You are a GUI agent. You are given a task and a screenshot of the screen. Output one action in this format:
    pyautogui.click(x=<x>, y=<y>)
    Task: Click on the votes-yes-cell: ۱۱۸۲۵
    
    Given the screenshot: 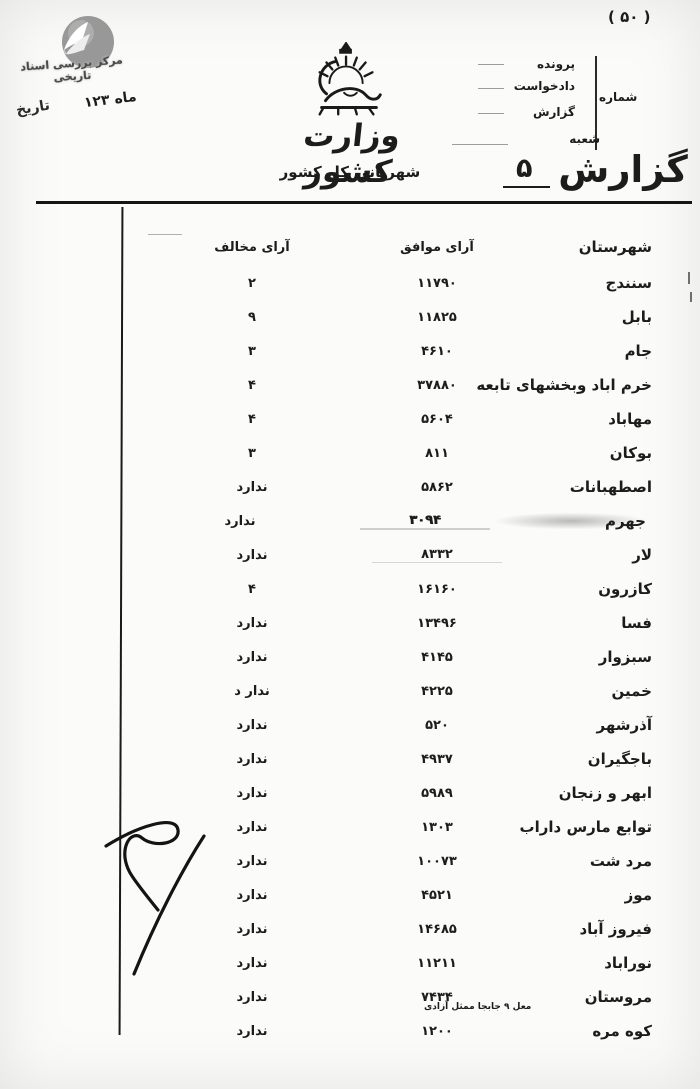 What is the action you would take?
    pyautogui.click(x=437, y=317)
    